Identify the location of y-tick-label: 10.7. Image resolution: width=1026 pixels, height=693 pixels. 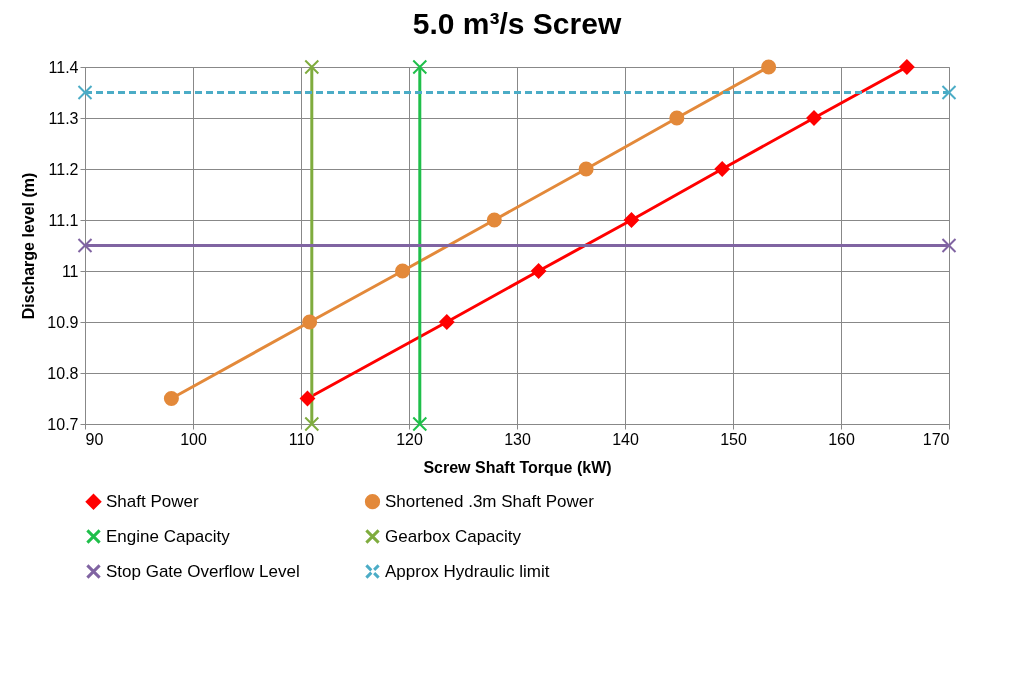
(63, 424).